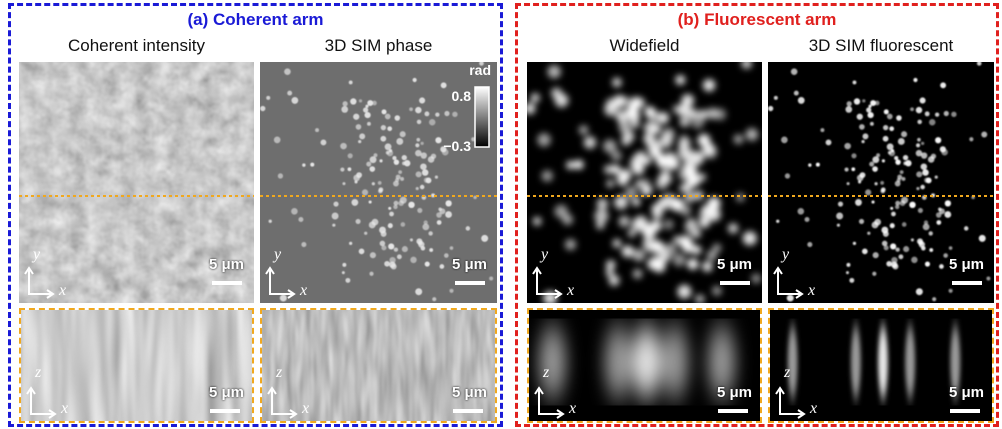 This screenshot has width=1002, height=429. I want to click on colorbar-min: −0.3, so click(457, 146).